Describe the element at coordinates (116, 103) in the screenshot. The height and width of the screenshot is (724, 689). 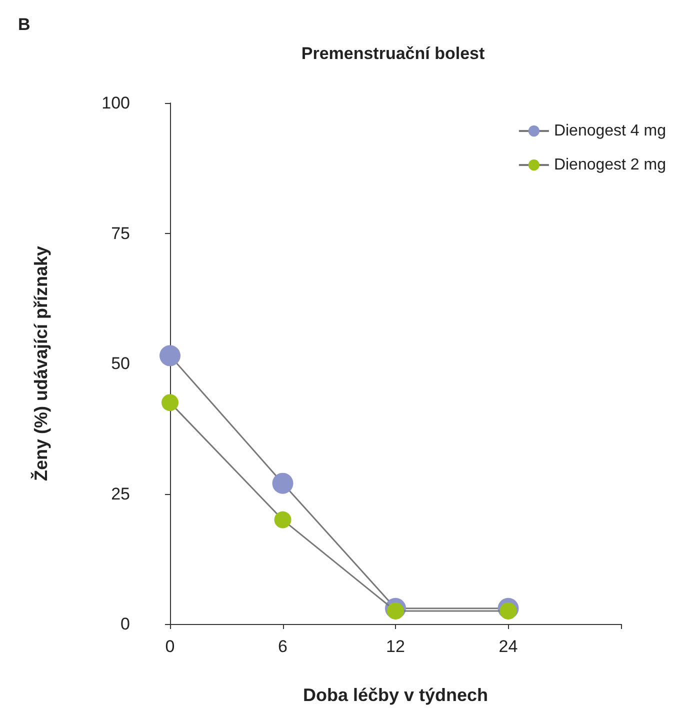
I see `y-tick-label: 100` at that location.